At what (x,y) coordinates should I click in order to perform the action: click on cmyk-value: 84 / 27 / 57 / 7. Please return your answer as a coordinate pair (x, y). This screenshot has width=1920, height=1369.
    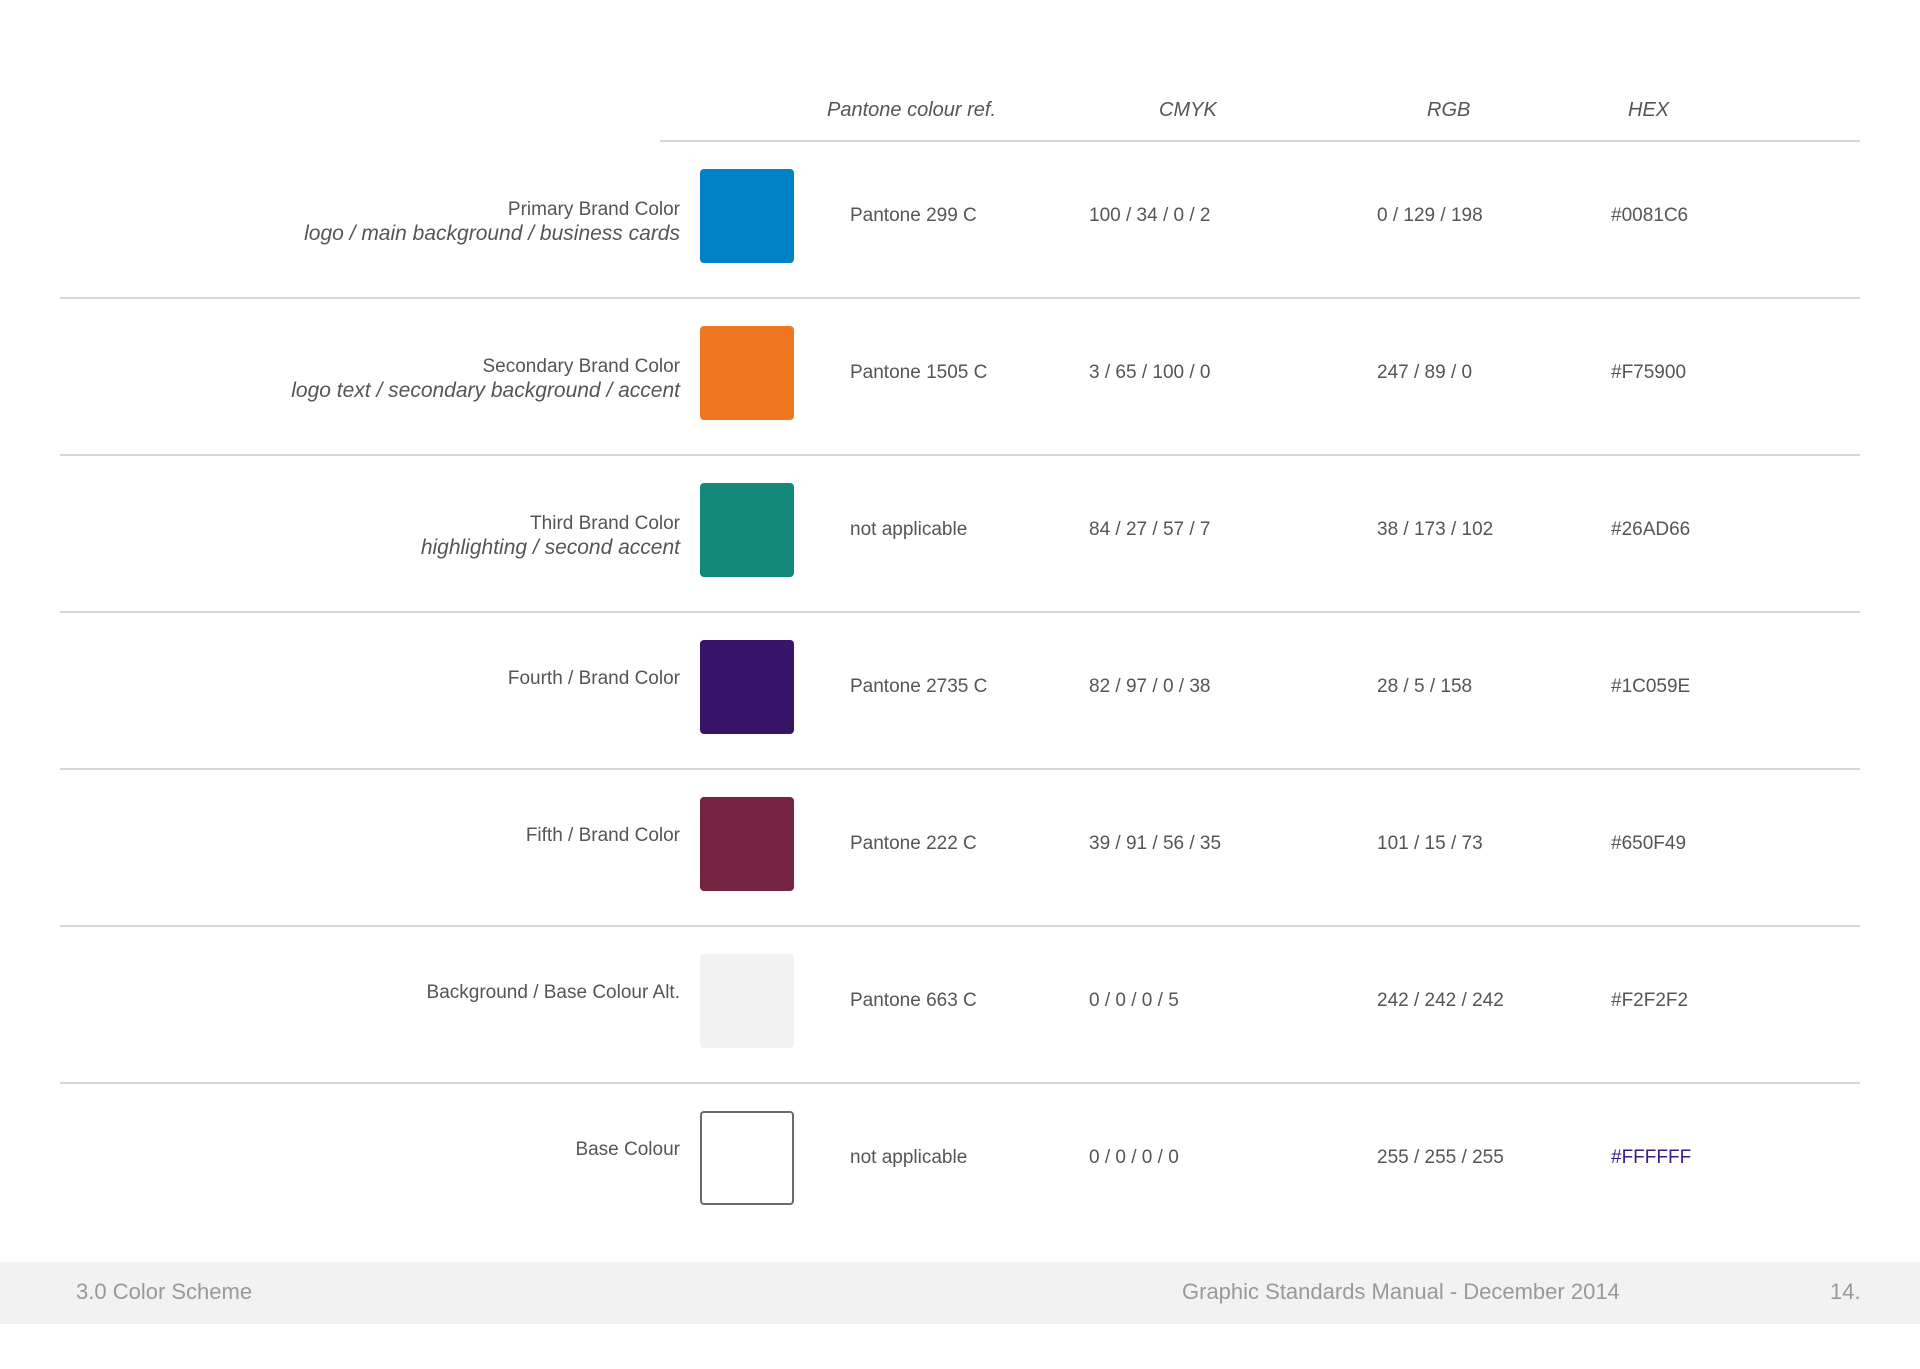
    Looking at the image, I should click on (1150, 529).